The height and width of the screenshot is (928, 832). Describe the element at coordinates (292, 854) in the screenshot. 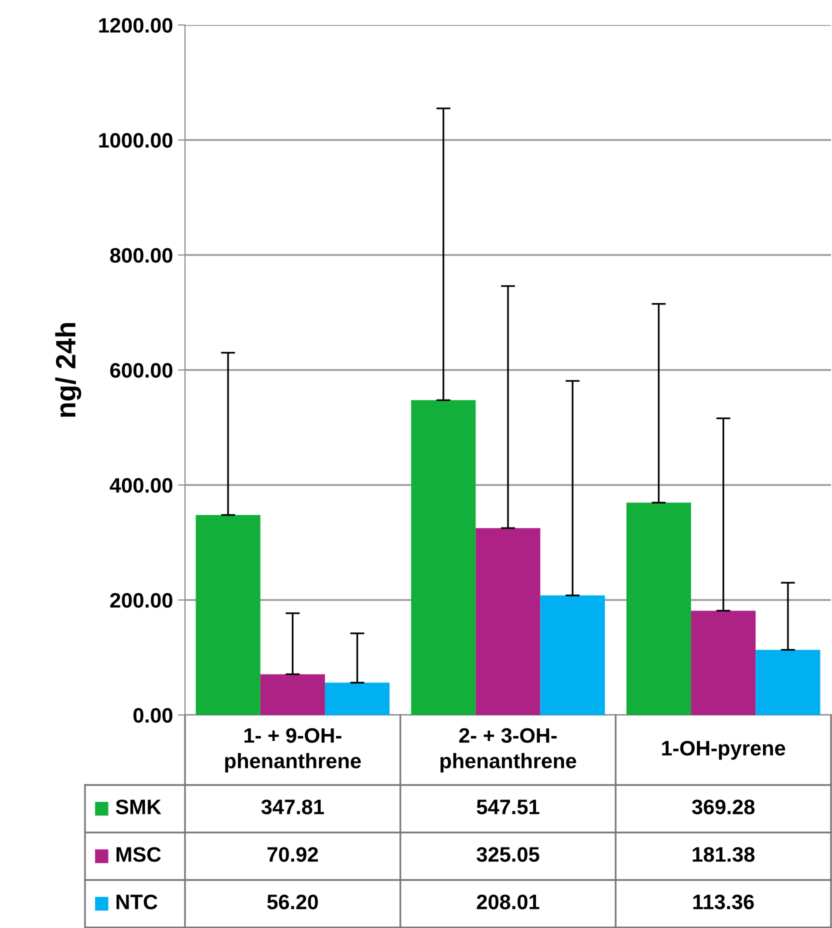

I see `data-label: 70.92` at that location.